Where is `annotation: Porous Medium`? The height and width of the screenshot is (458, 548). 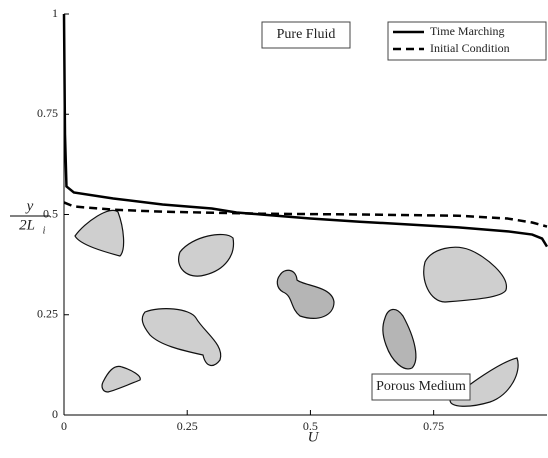 annotation: Porous Medium is located at coordinates (421, 386).